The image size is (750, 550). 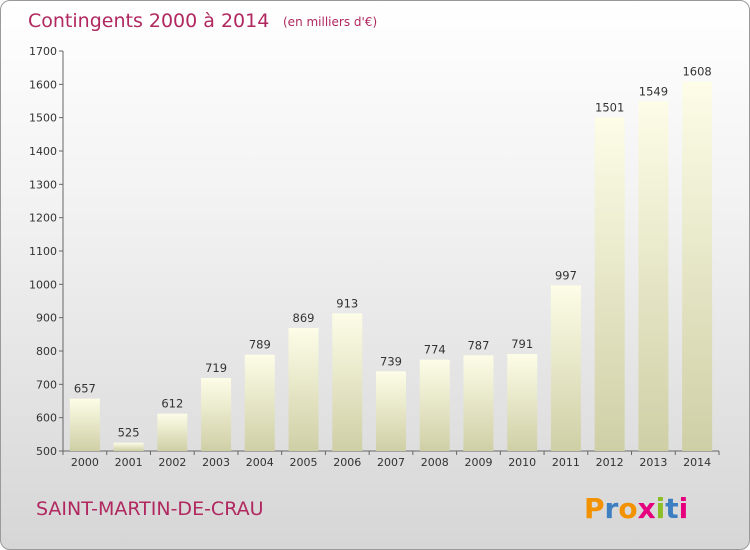 What do you see at coordinates (478, 345) in the screenshot?
I see `bar-value-label: 787` at bounding box center [478, 345].